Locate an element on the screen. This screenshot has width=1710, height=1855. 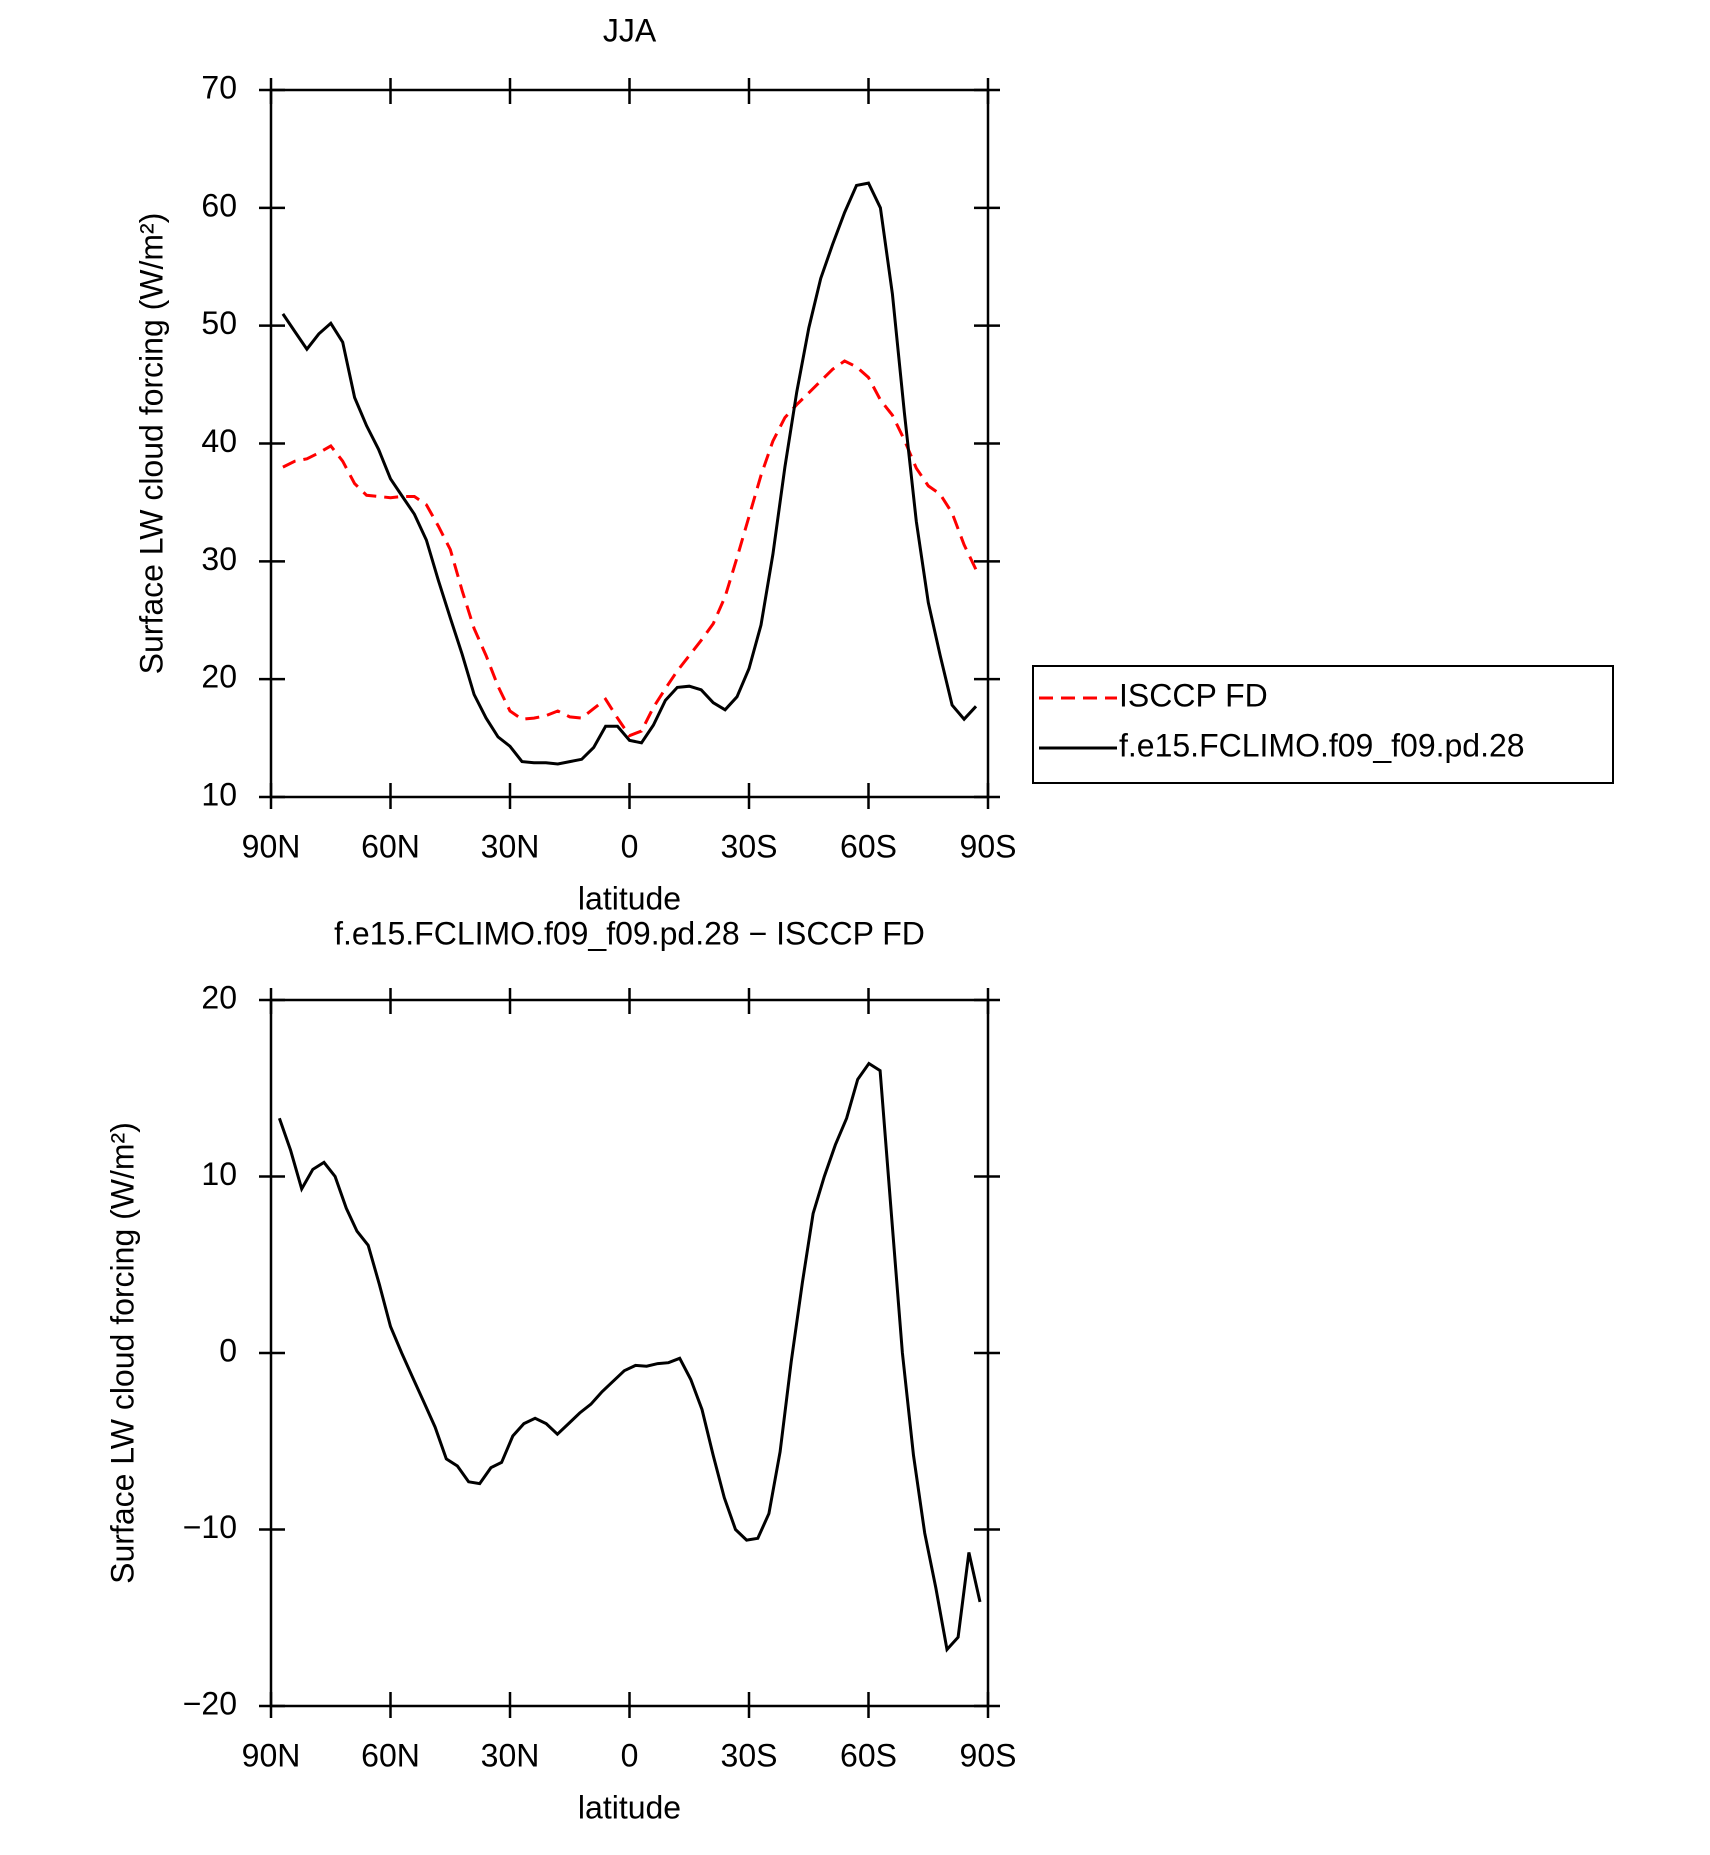
legend-label: ISCCP FD is located at coordinates (1193, 695).